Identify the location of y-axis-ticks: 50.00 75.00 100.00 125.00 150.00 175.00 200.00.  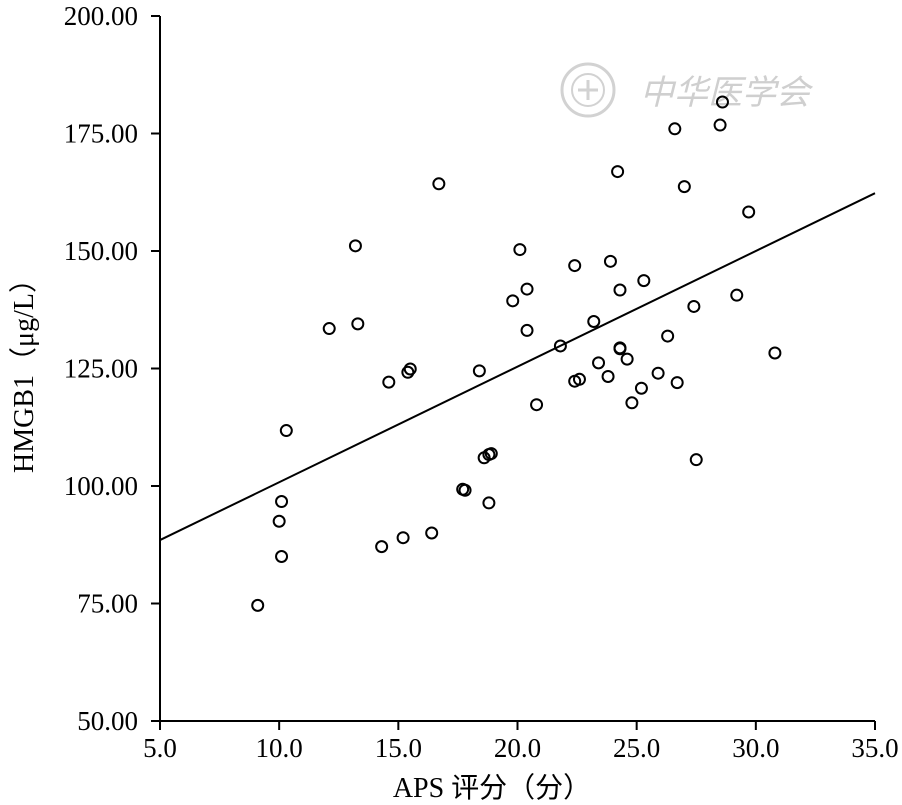
(112, 368).